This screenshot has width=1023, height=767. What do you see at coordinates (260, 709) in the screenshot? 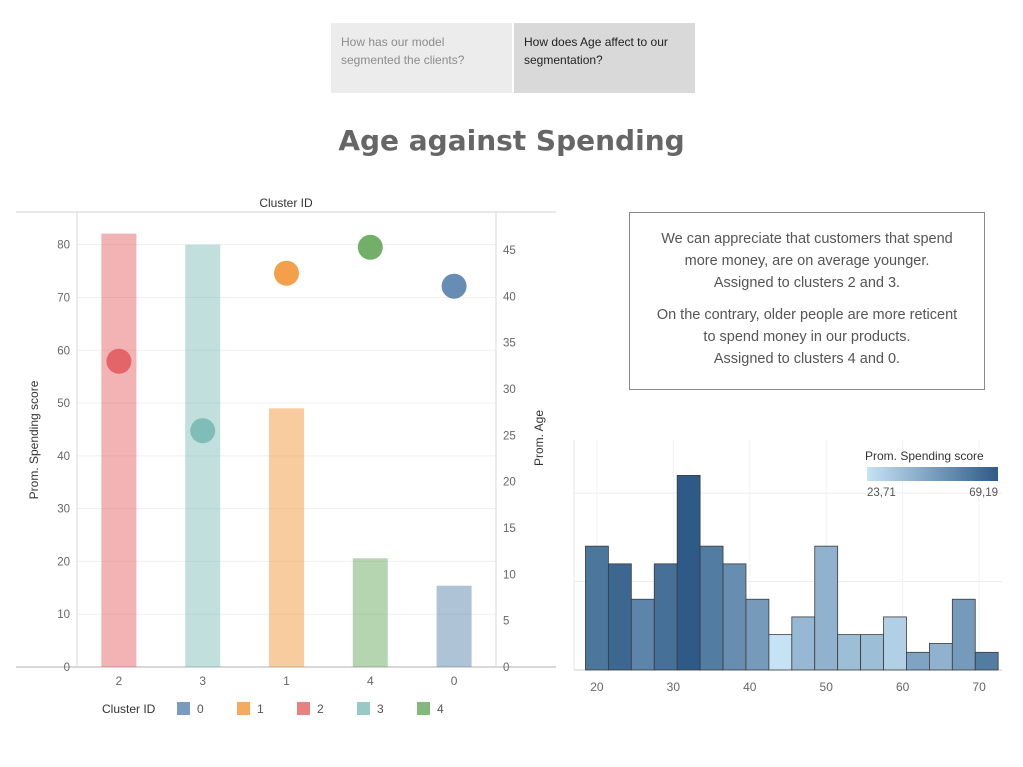
I see `legend-label: 1` at bounding box center [260, 709].